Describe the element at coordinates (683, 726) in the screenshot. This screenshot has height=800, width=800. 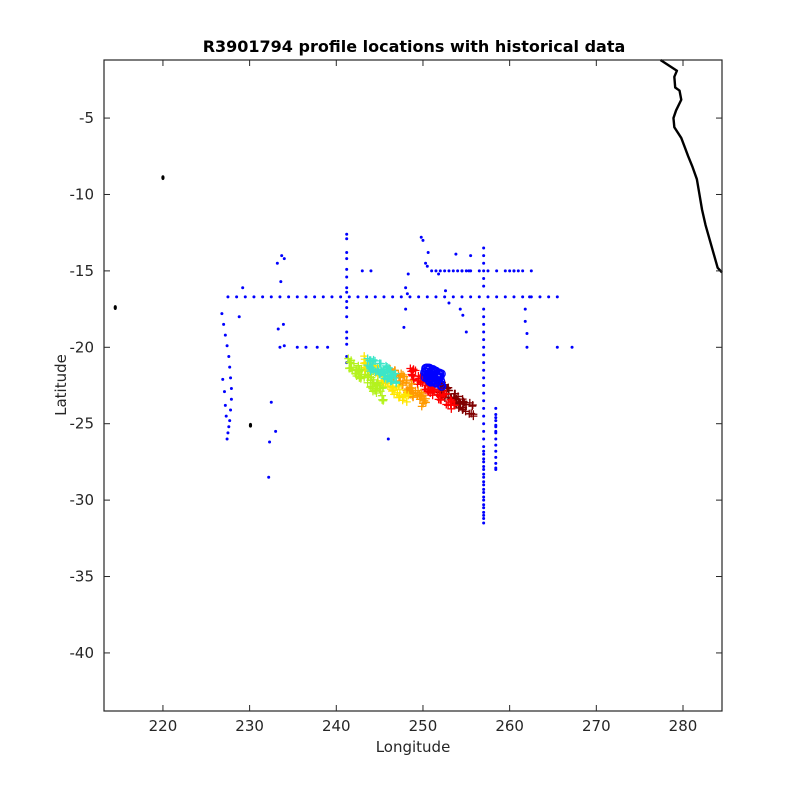
I see `x-tick-label: 280` at that location.